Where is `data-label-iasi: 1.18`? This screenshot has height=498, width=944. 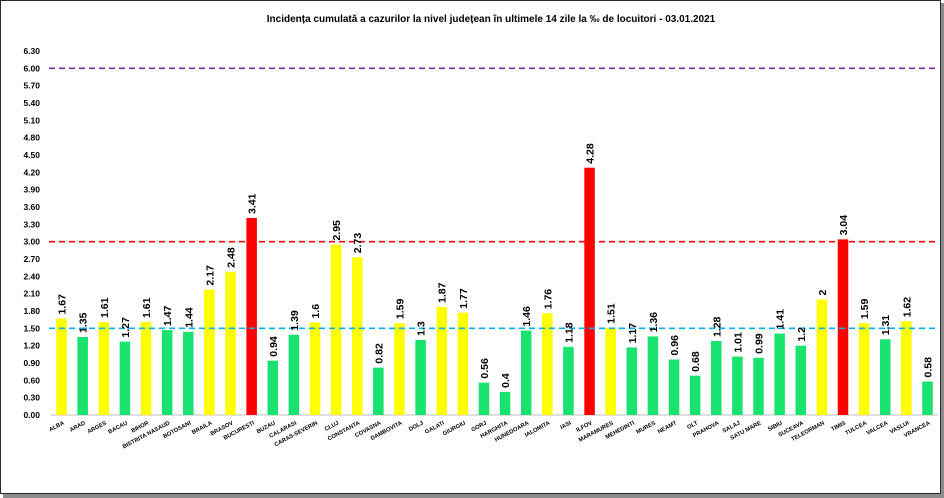 data-label-iasi: 1.18 is located at coordinates (569, 332).